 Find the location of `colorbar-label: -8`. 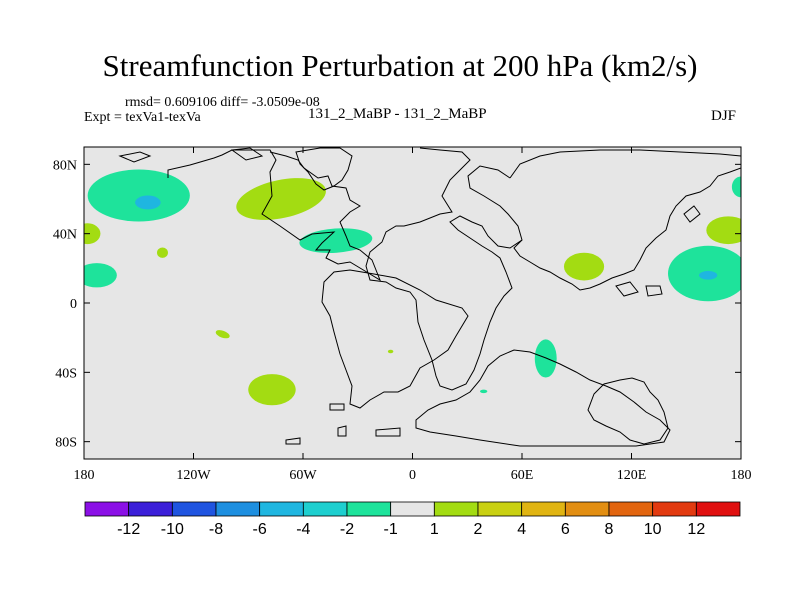

colorbar-label: -8 is located at coordinates (216, 529).